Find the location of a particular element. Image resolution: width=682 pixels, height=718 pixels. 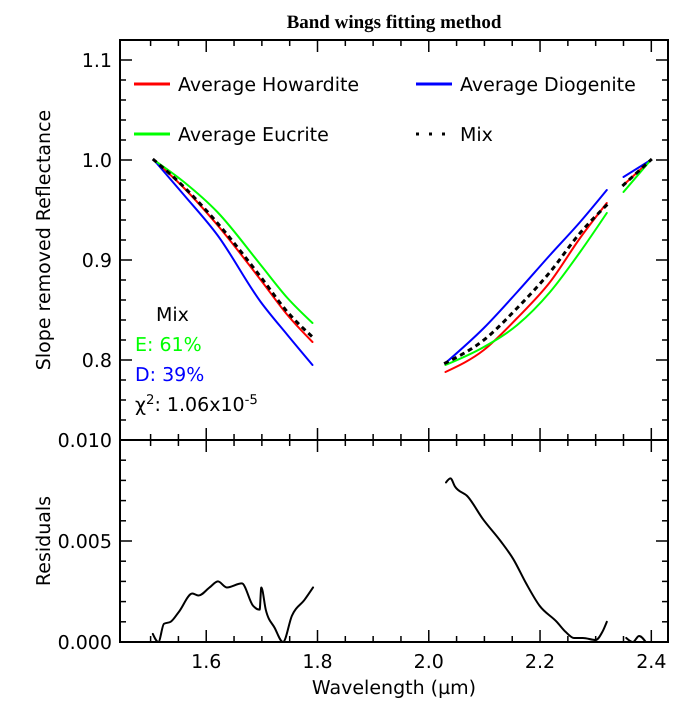

x-tick-label: 2.0 is located at coordinates (429, 662).